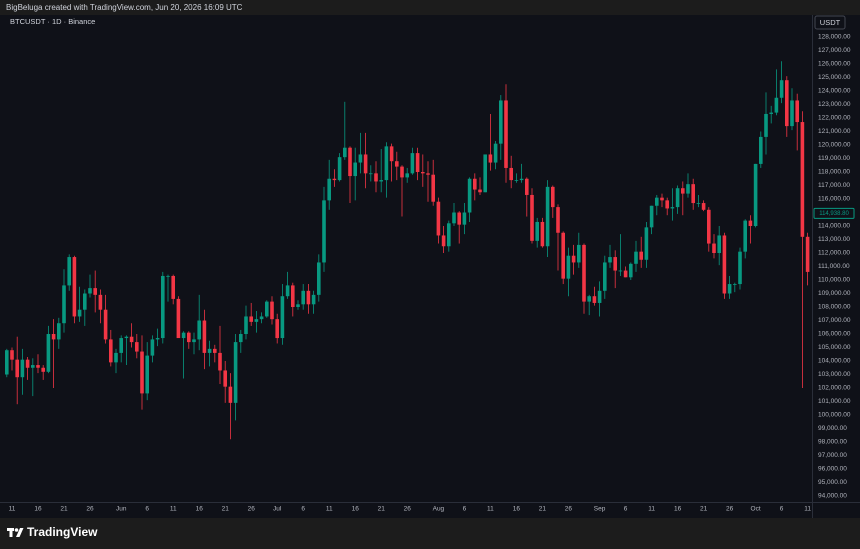 The image size is (860, 549). Describe the element at coordinates (832, 442) in the screenshot. I see `y-tick-label: 98,000.00` at that location.